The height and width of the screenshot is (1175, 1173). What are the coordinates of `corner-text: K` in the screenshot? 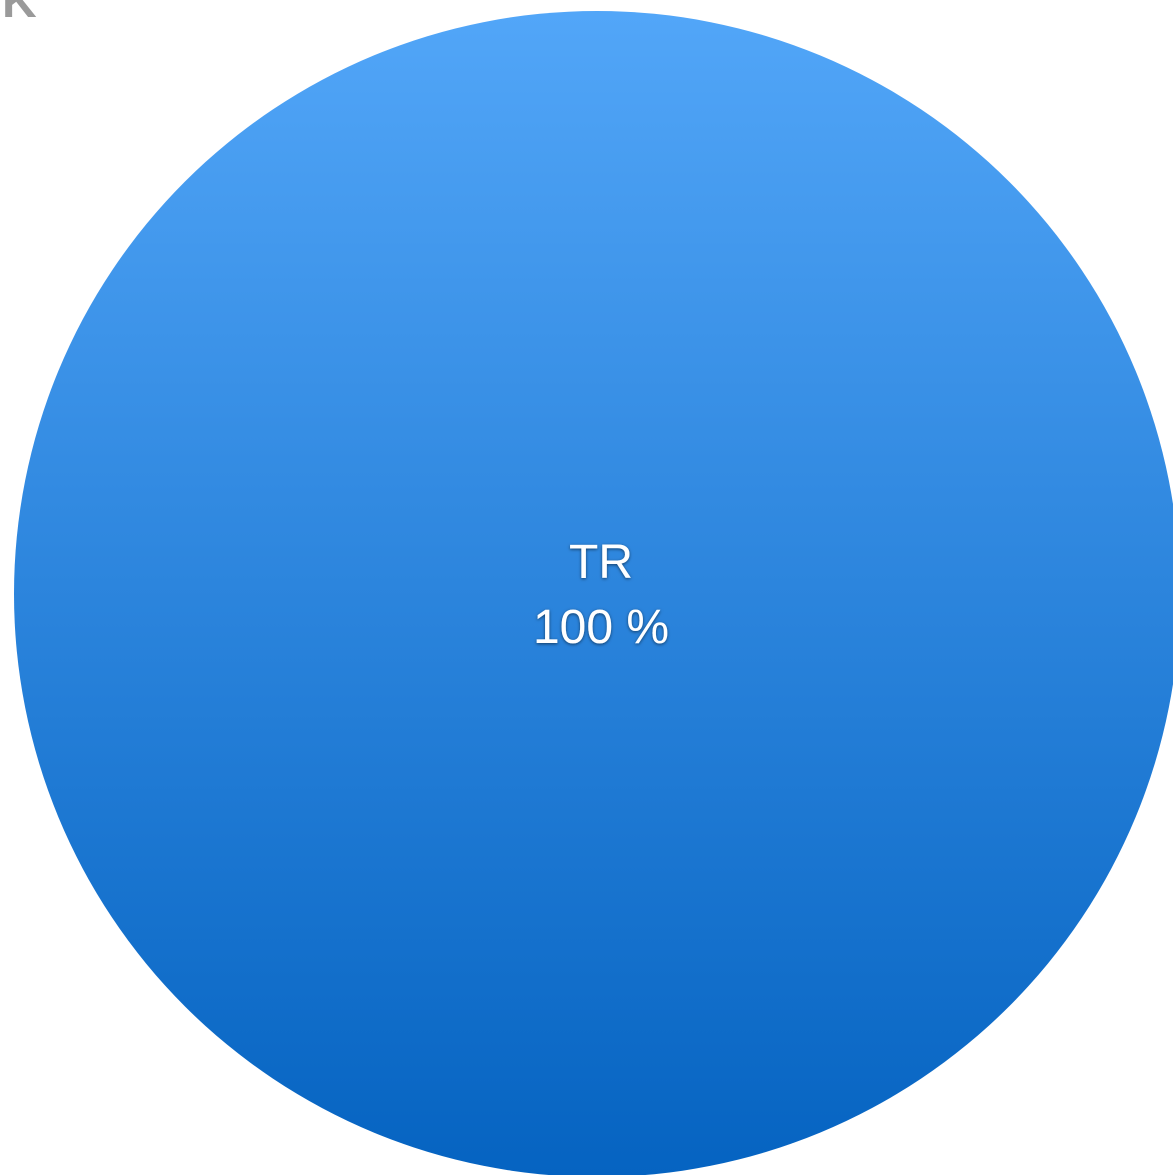 It's located at (19, 14).